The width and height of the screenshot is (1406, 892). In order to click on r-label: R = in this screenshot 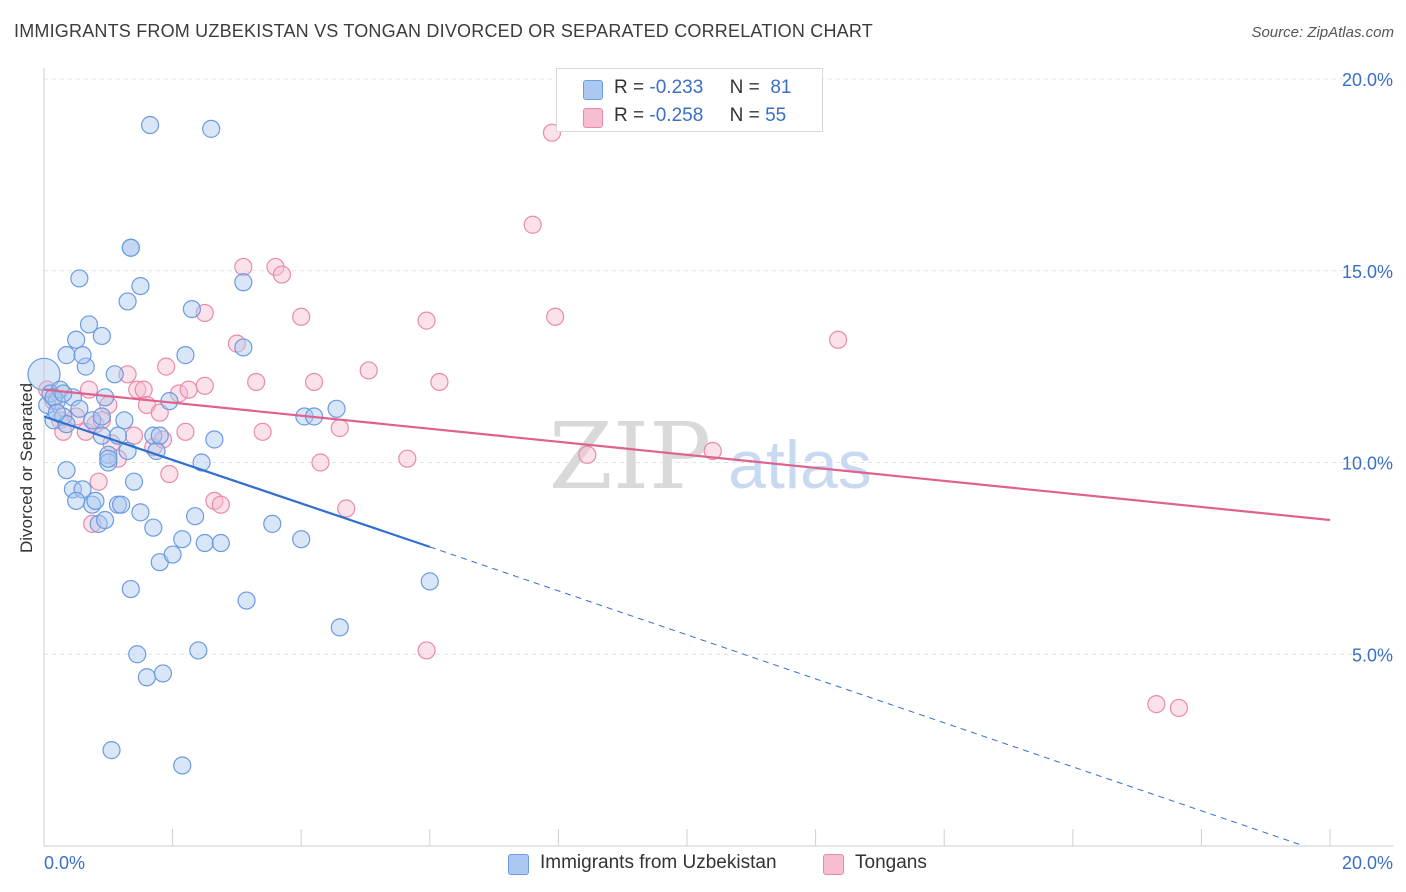, I will do `click(629, 87)`.